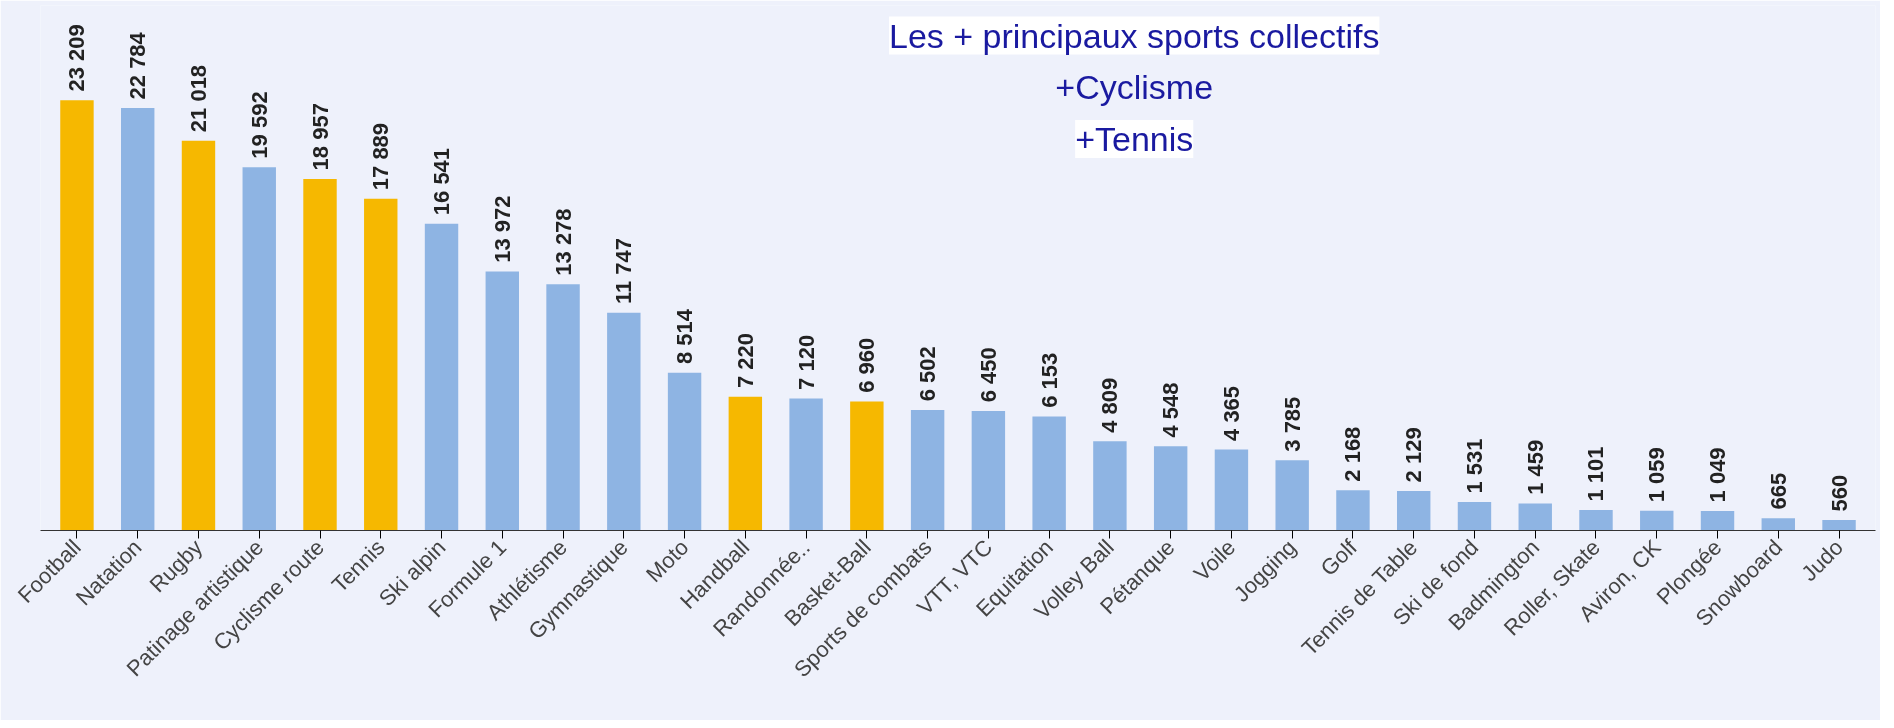 Image resolution: width=1894 pixels, height=728 pixels. I want to click on data-label: 4 548, so click(1171, 410).